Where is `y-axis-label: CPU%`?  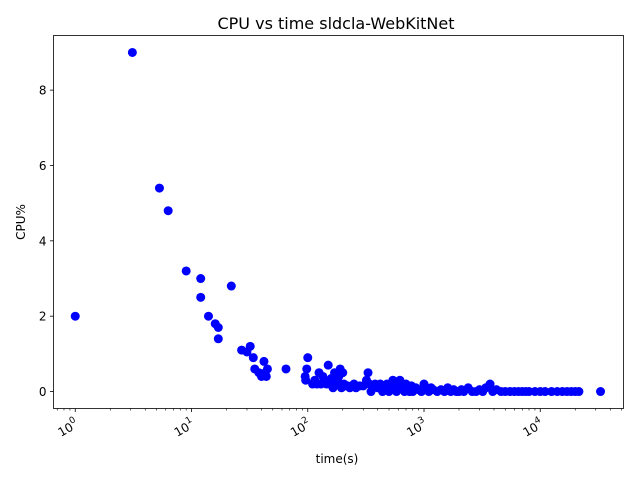 y-axis-label: CPU% is located at coordinates (21, 222).